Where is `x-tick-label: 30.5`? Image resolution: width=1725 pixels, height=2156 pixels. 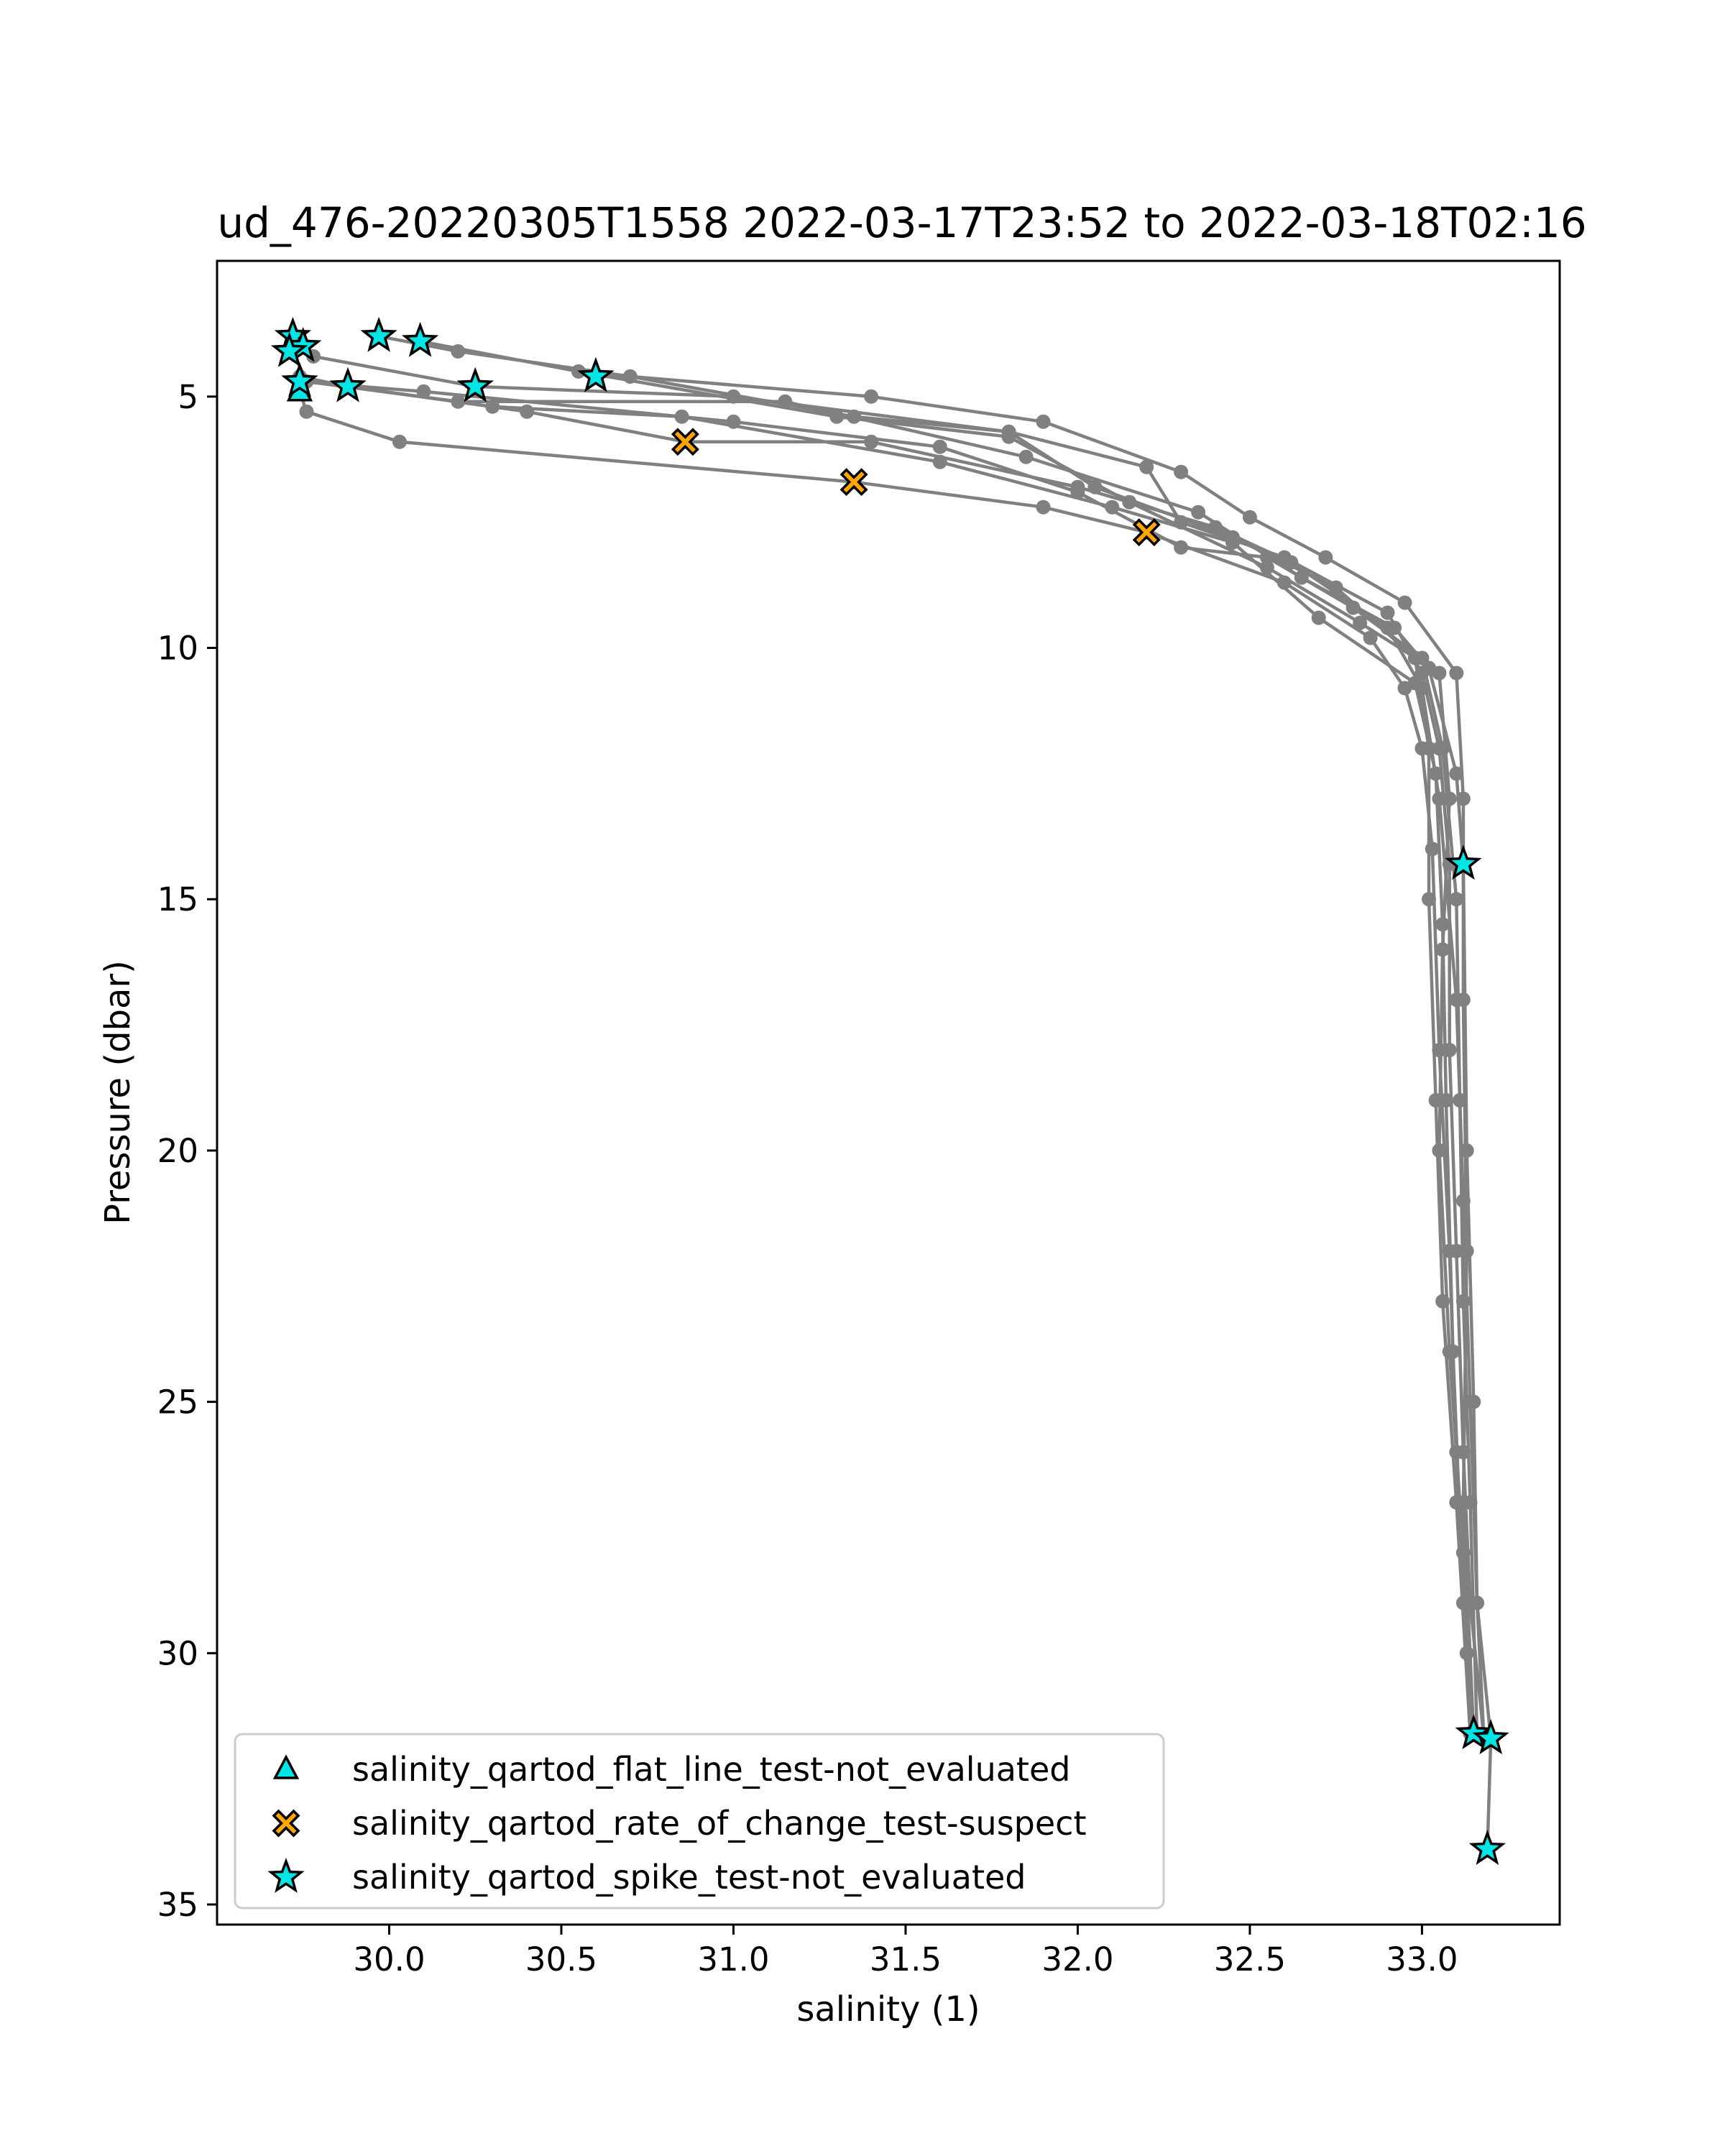
x-tick-label: 30.5 is located at coordinates (561, 1959).